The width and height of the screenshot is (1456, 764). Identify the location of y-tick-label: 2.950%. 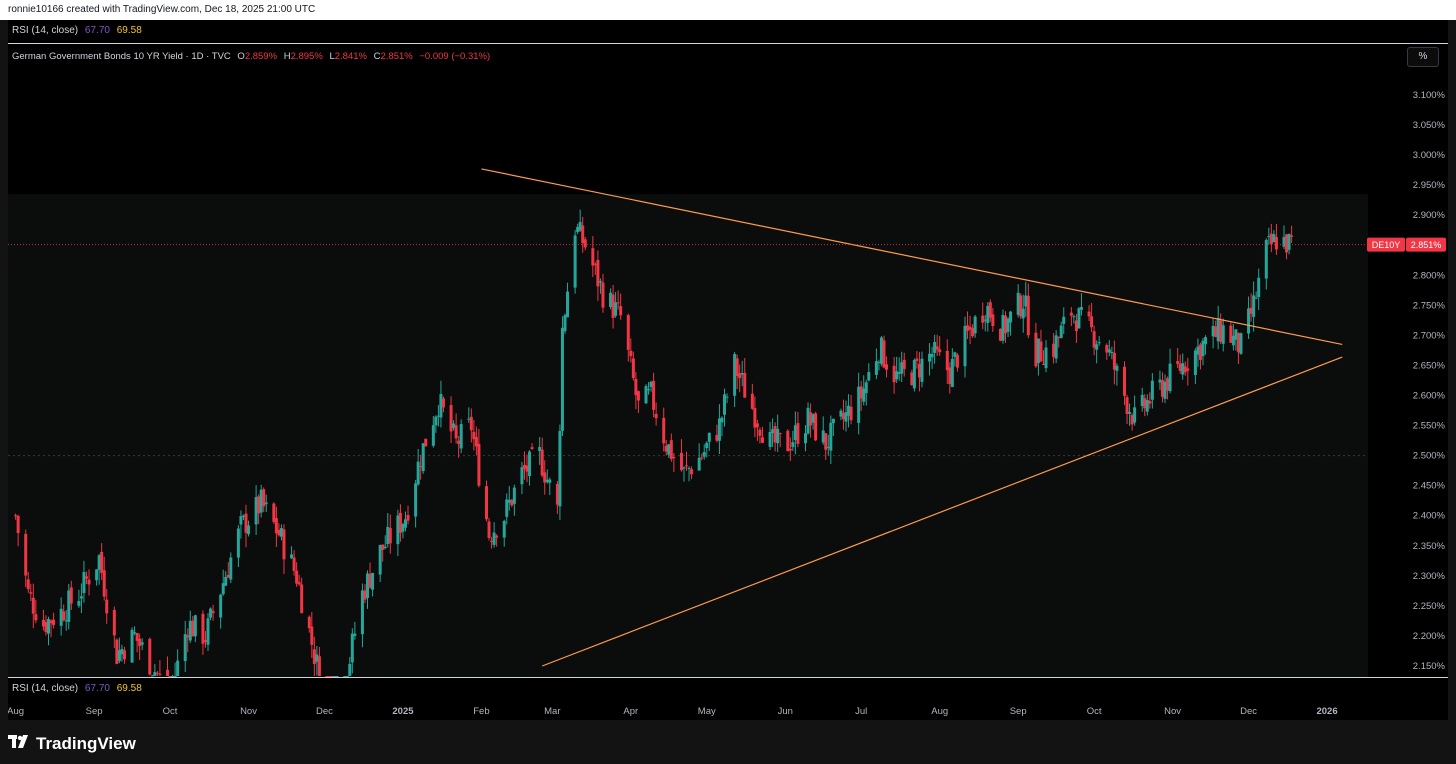
(1429, 185).